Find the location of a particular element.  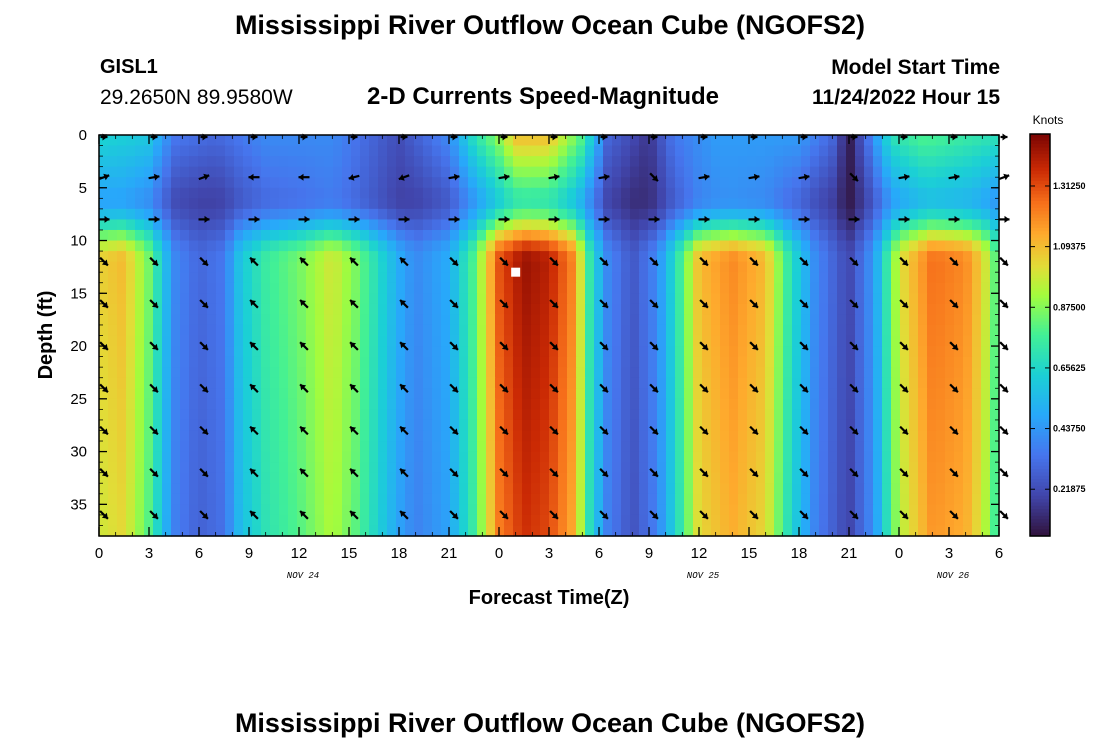

x-tick-label: 9 is located at coordinates (649, 553).